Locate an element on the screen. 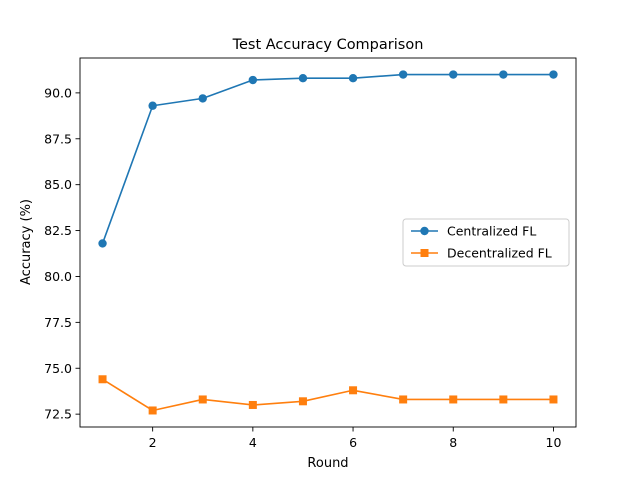 The image size is (640, 484). x-tick-label: 6 is located at coordinates (353, 442).